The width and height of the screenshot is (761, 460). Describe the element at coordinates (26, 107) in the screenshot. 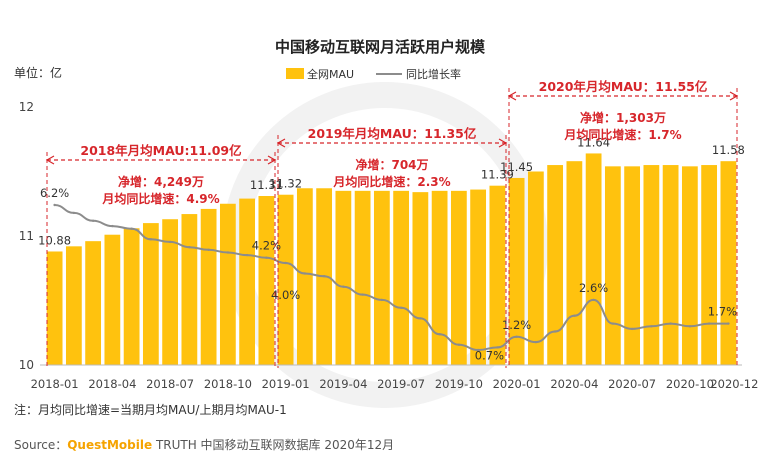

I see `y-tick-label-12: 12` at that location.